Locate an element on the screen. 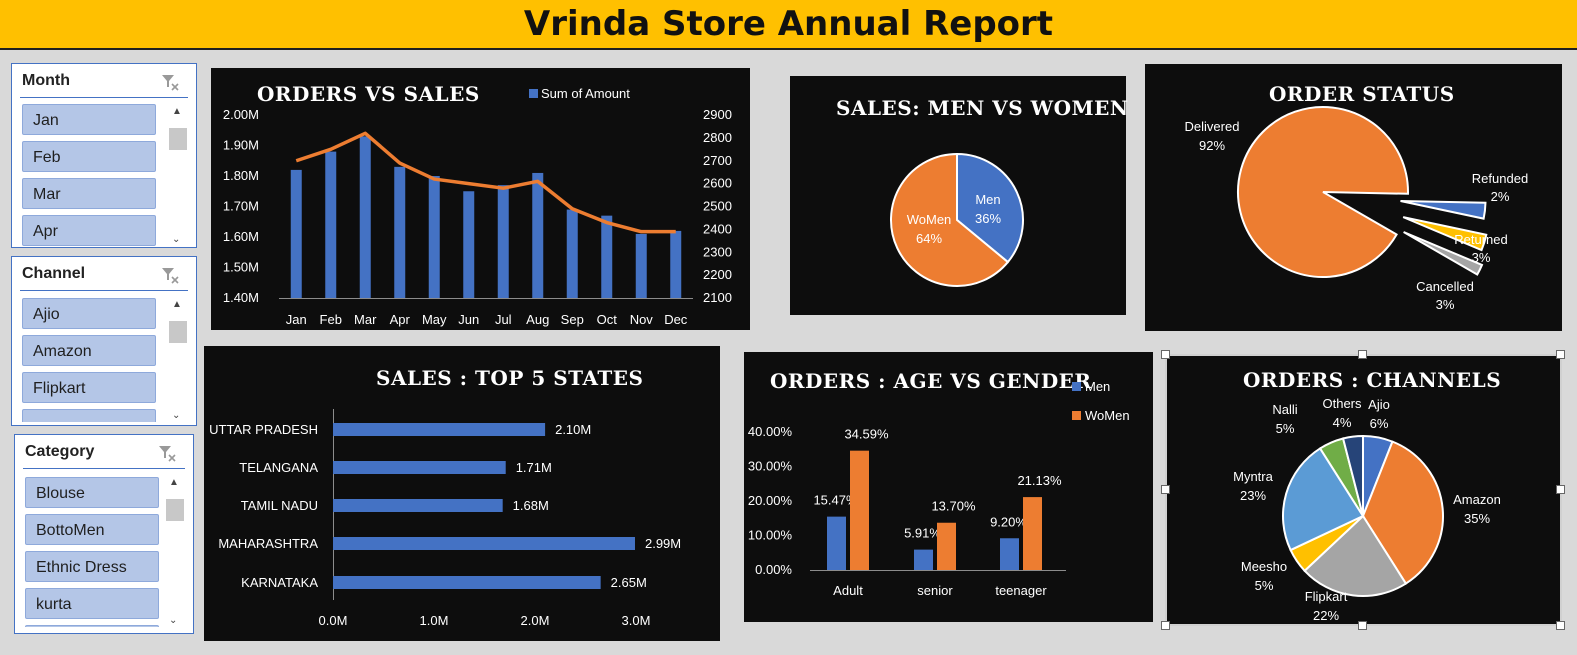  refunded-label: Refunded is located at coordinates (1500, 178).